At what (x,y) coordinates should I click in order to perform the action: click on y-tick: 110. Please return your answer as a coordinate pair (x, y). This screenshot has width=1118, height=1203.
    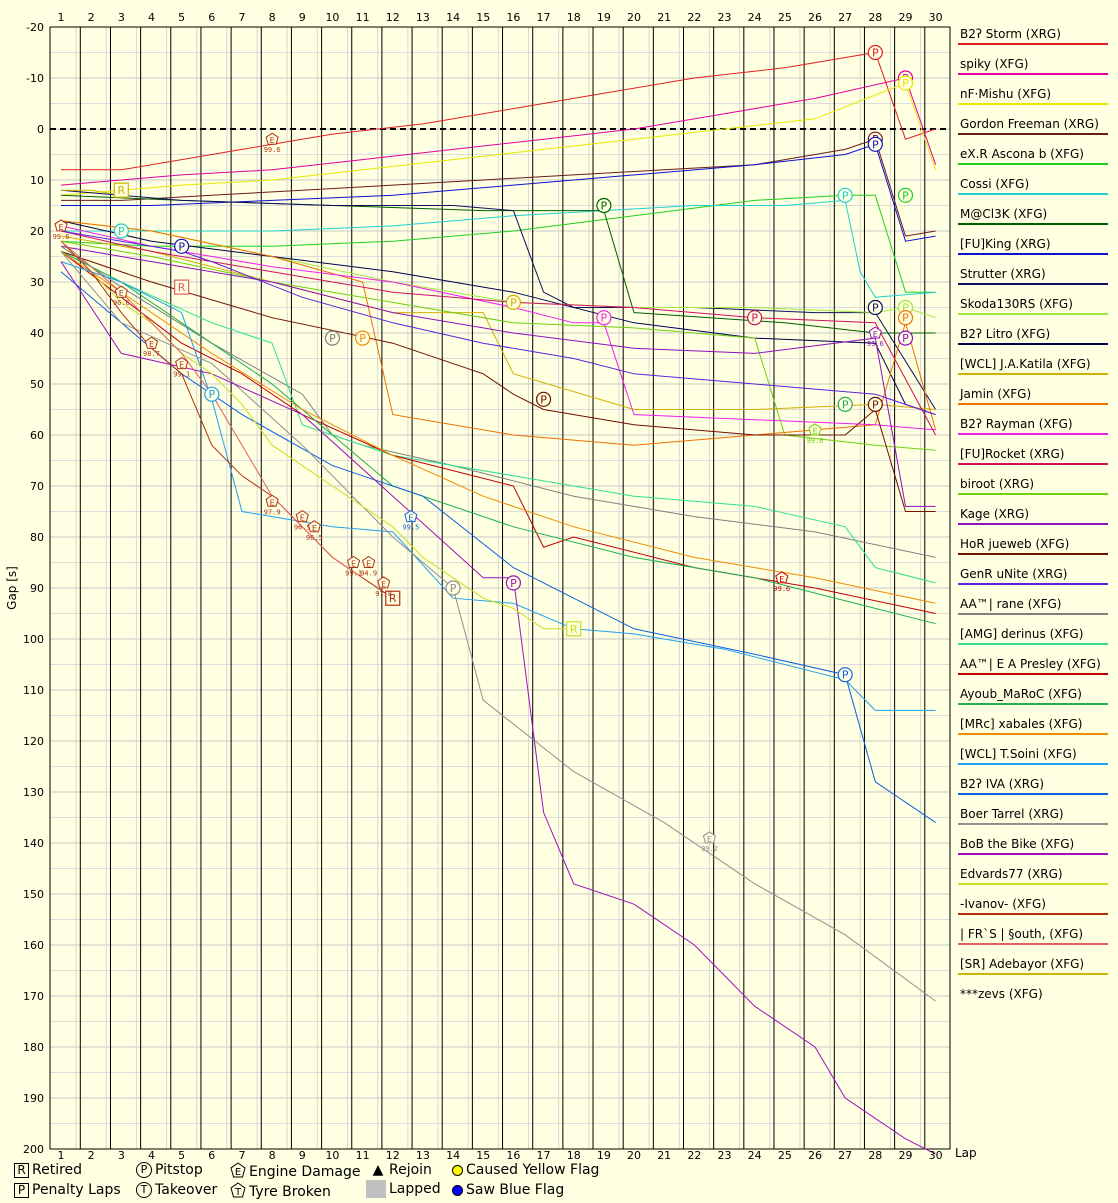
    Looking at the image, I should click on (33, 690).